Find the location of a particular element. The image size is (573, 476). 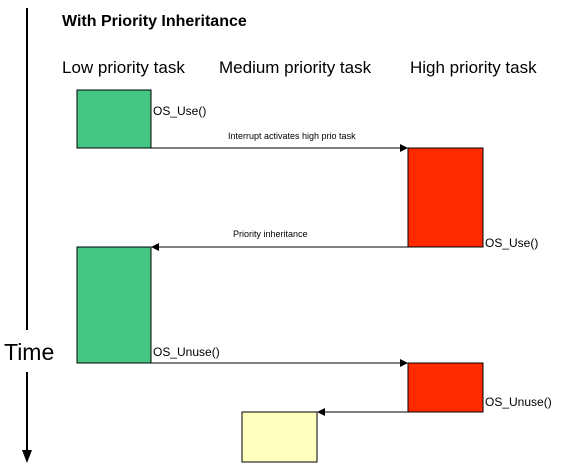

time-axis-label: Time is located at coordinates (29, 352).